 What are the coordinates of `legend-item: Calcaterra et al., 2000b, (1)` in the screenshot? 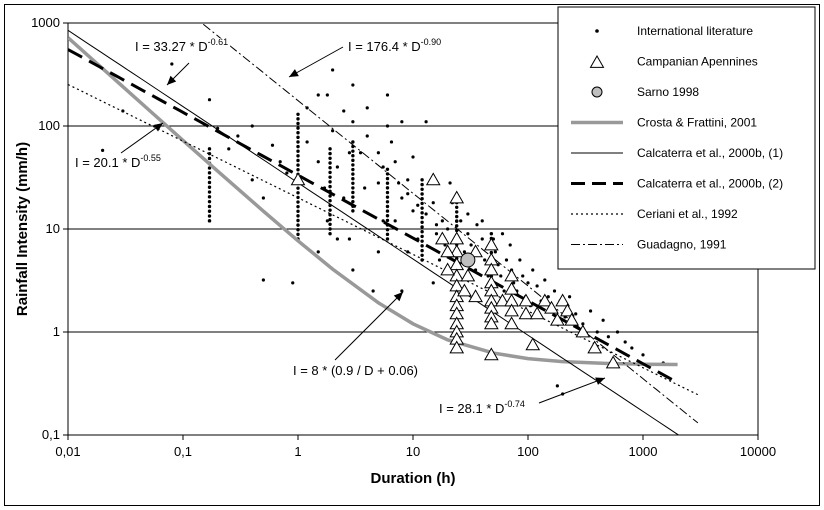 It's located at (677, 153).